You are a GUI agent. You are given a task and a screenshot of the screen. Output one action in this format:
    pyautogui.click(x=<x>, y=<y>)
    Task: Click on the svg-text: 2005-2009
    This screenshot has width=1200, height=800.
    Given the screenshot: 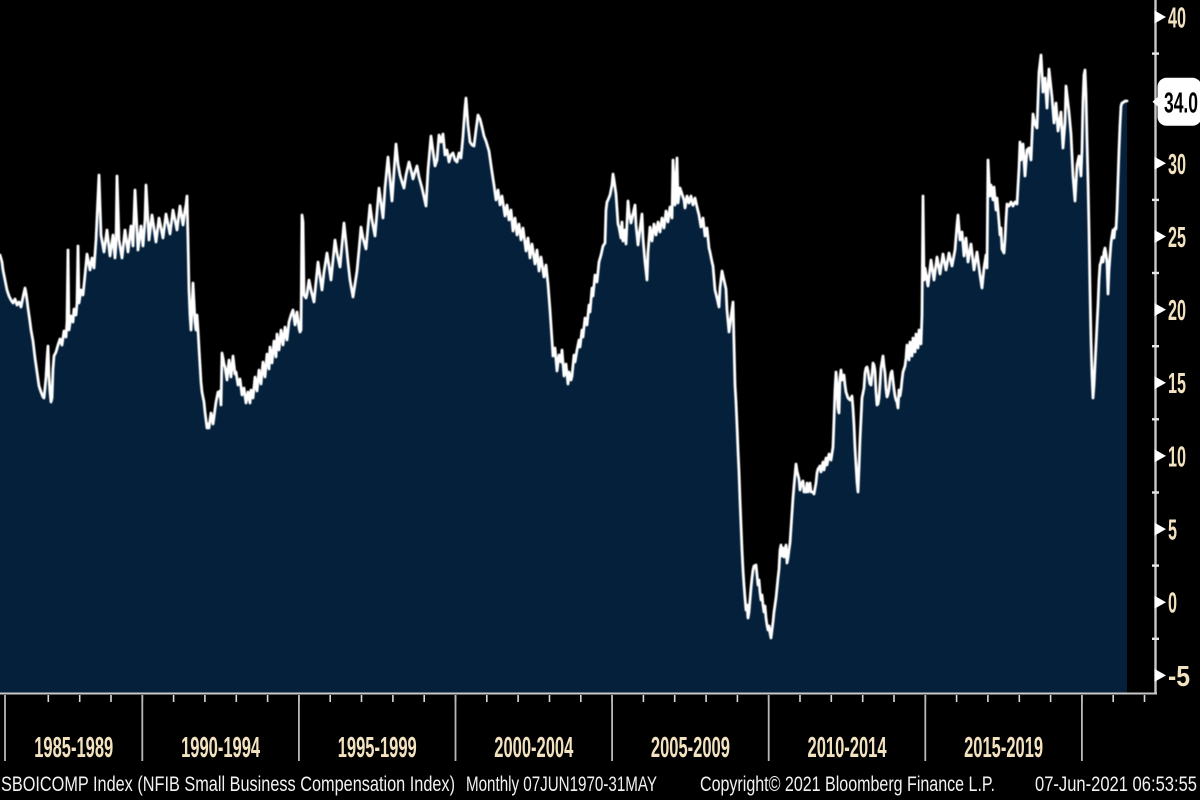 What is the action you would take?
    pyautogui.click(x=690, y=747)
    